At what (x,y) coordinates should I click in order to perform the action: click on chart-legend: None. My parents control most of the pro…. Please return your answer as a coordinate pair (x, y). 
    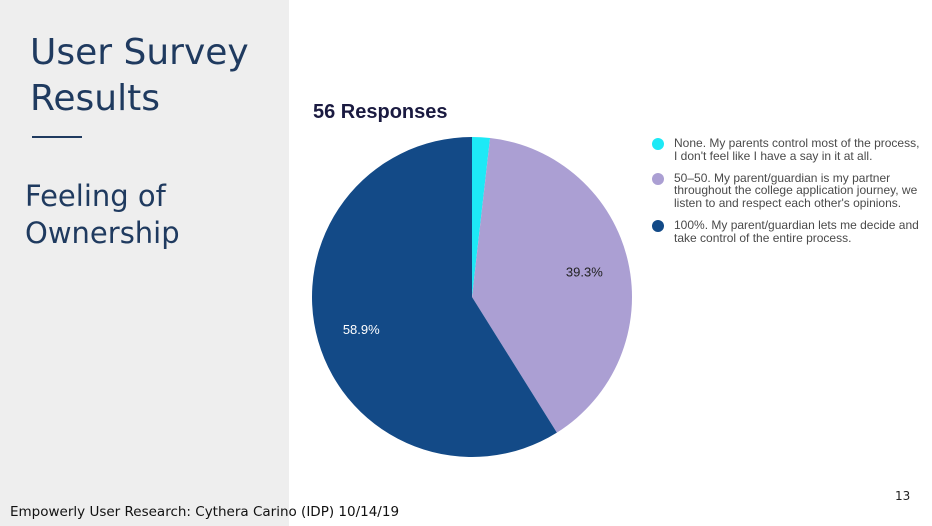
    Looking at the image, I should click on (787, 195).